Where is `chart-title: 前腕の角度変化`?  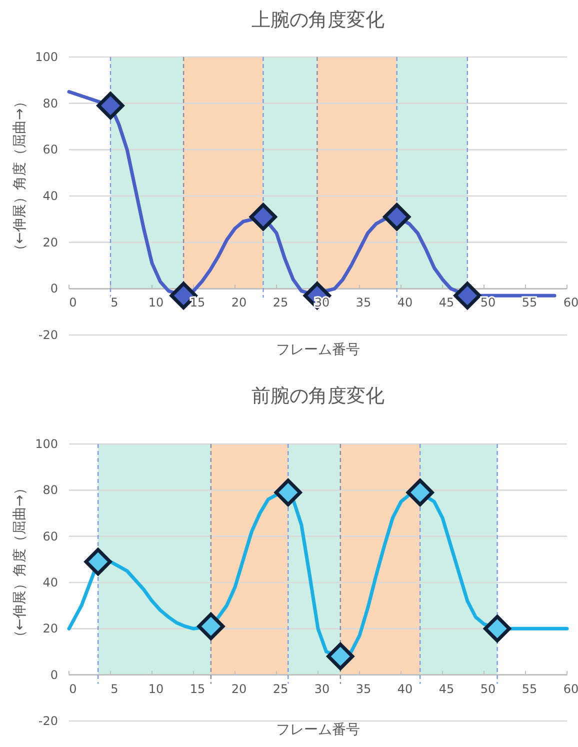
chart-title: 前腕の角度変化 is located at coordinates (318, 396).